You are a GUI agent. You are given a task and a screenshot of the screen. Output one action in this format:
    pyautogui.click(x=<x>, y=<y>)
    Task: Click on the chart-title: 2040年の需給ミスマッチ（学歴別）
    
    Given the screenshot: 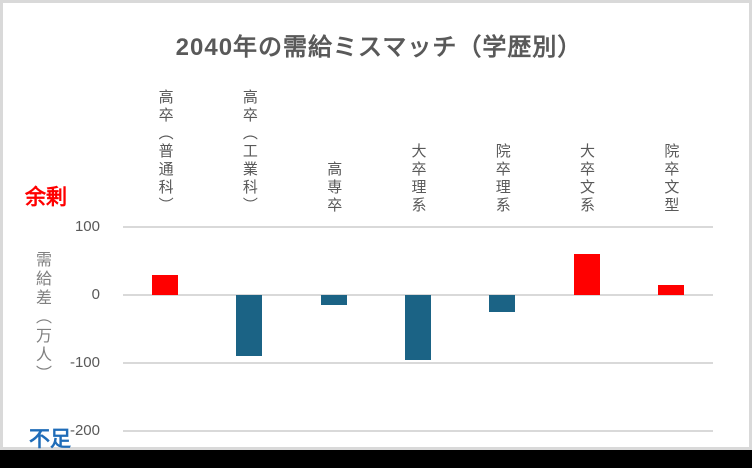 What is the action you would take?
    pyautogui.click(x=379, y=47)
    